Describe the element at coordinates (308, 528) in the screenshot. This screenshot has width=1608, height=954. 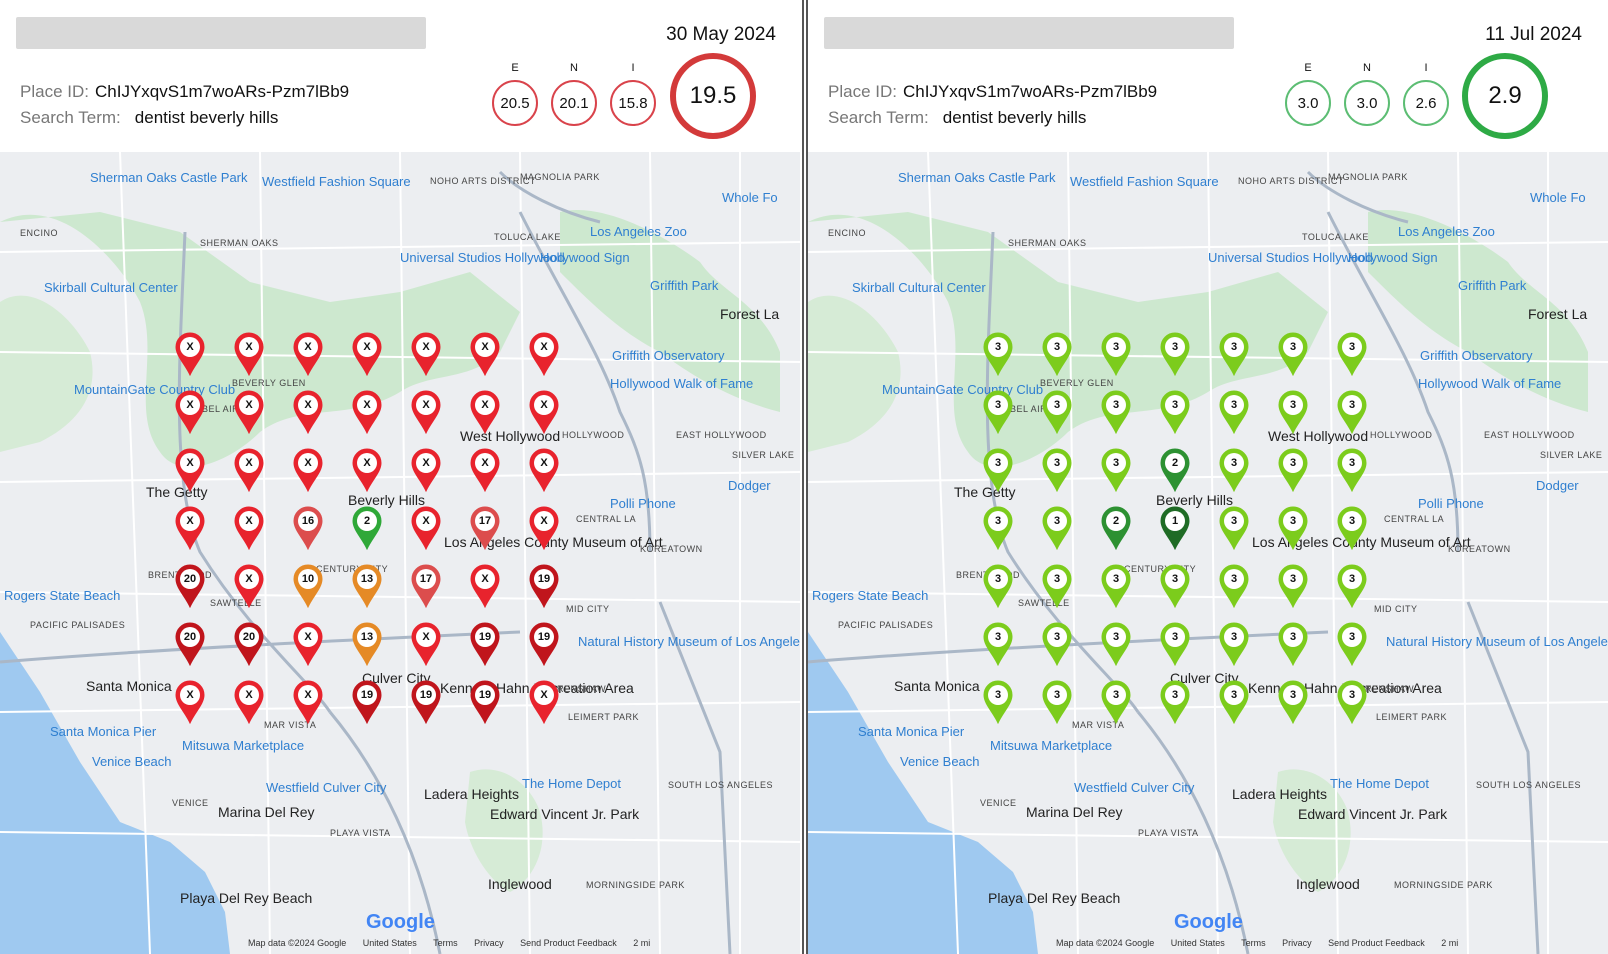
I see `rank-pin: 16` at that location.